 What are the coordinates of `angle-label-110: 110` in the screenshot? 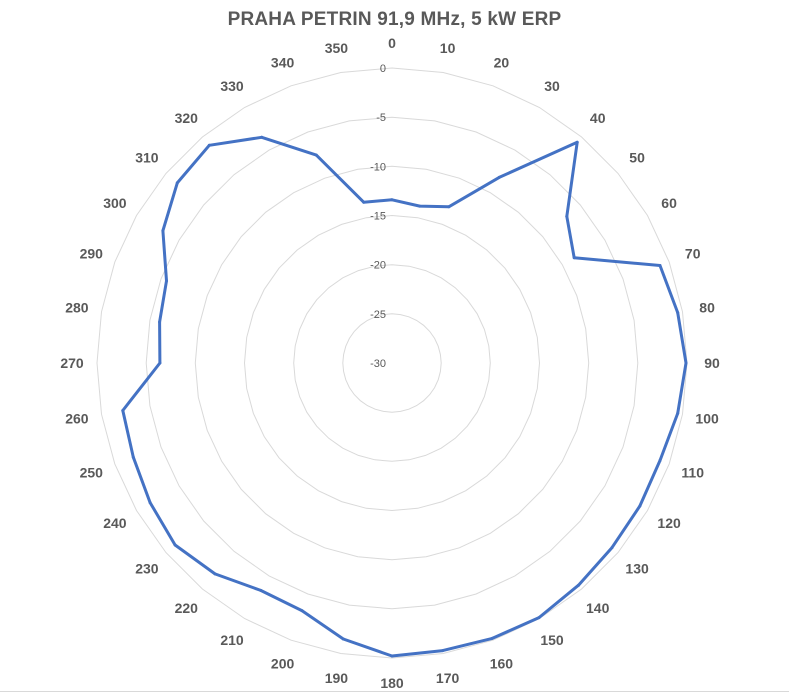 It's located at (692, 472).